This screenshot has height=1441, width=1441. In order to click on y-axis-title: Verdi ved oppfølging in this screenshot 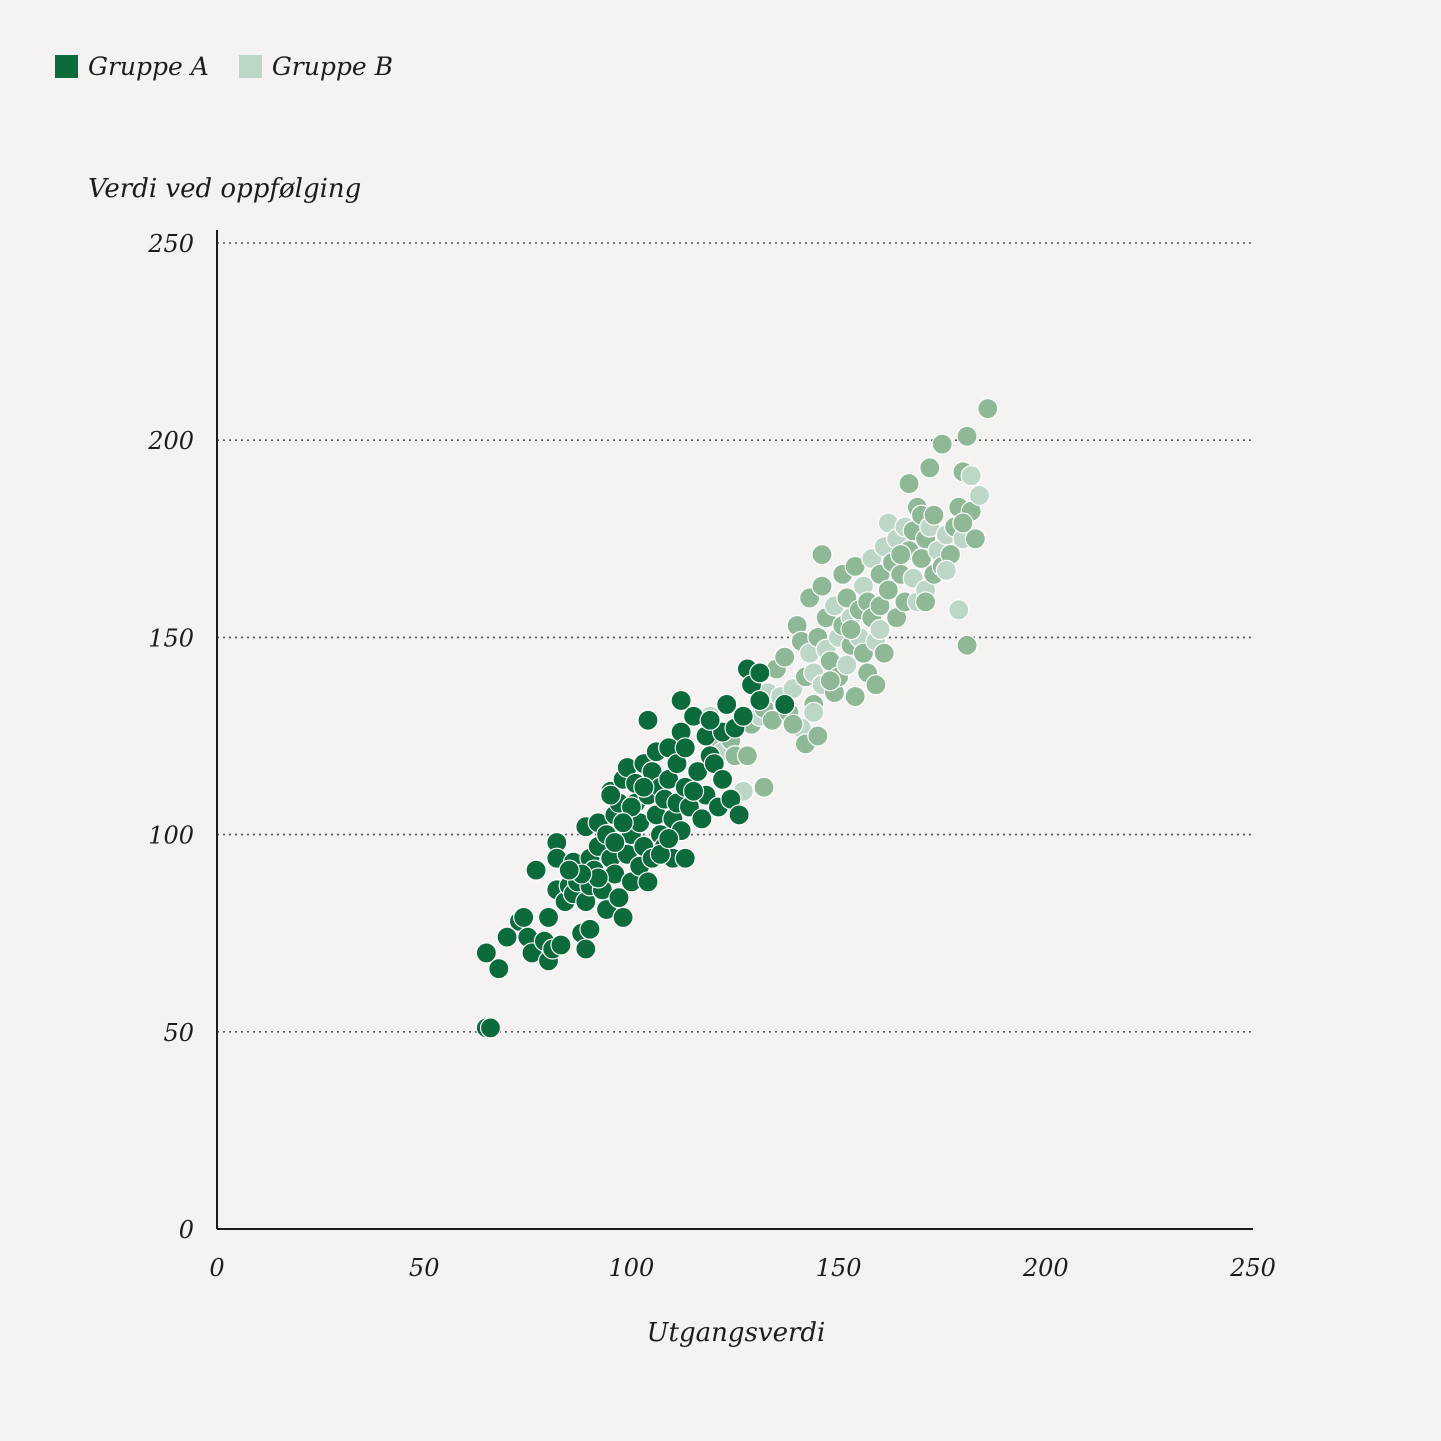, I will do `click(224, 189)`.